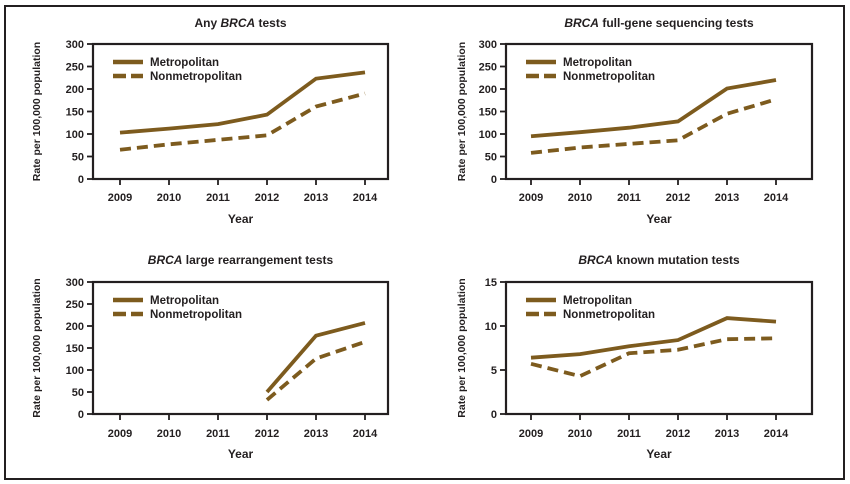 The height and width of the screenshot is (484, 850). What do you see at coordinates (240, 23) in the screenshot?
I see `chart-title: Any BRCA tests` at bounding box center [240, 23].